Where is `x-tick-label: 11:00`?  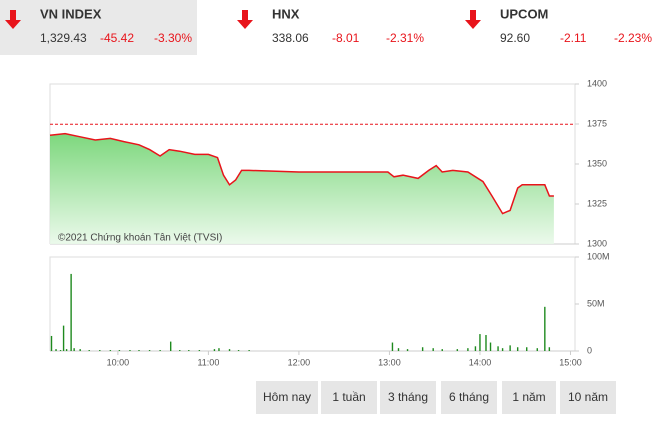 x-tick-label: 11:00 is located at coordinates (208, 362).